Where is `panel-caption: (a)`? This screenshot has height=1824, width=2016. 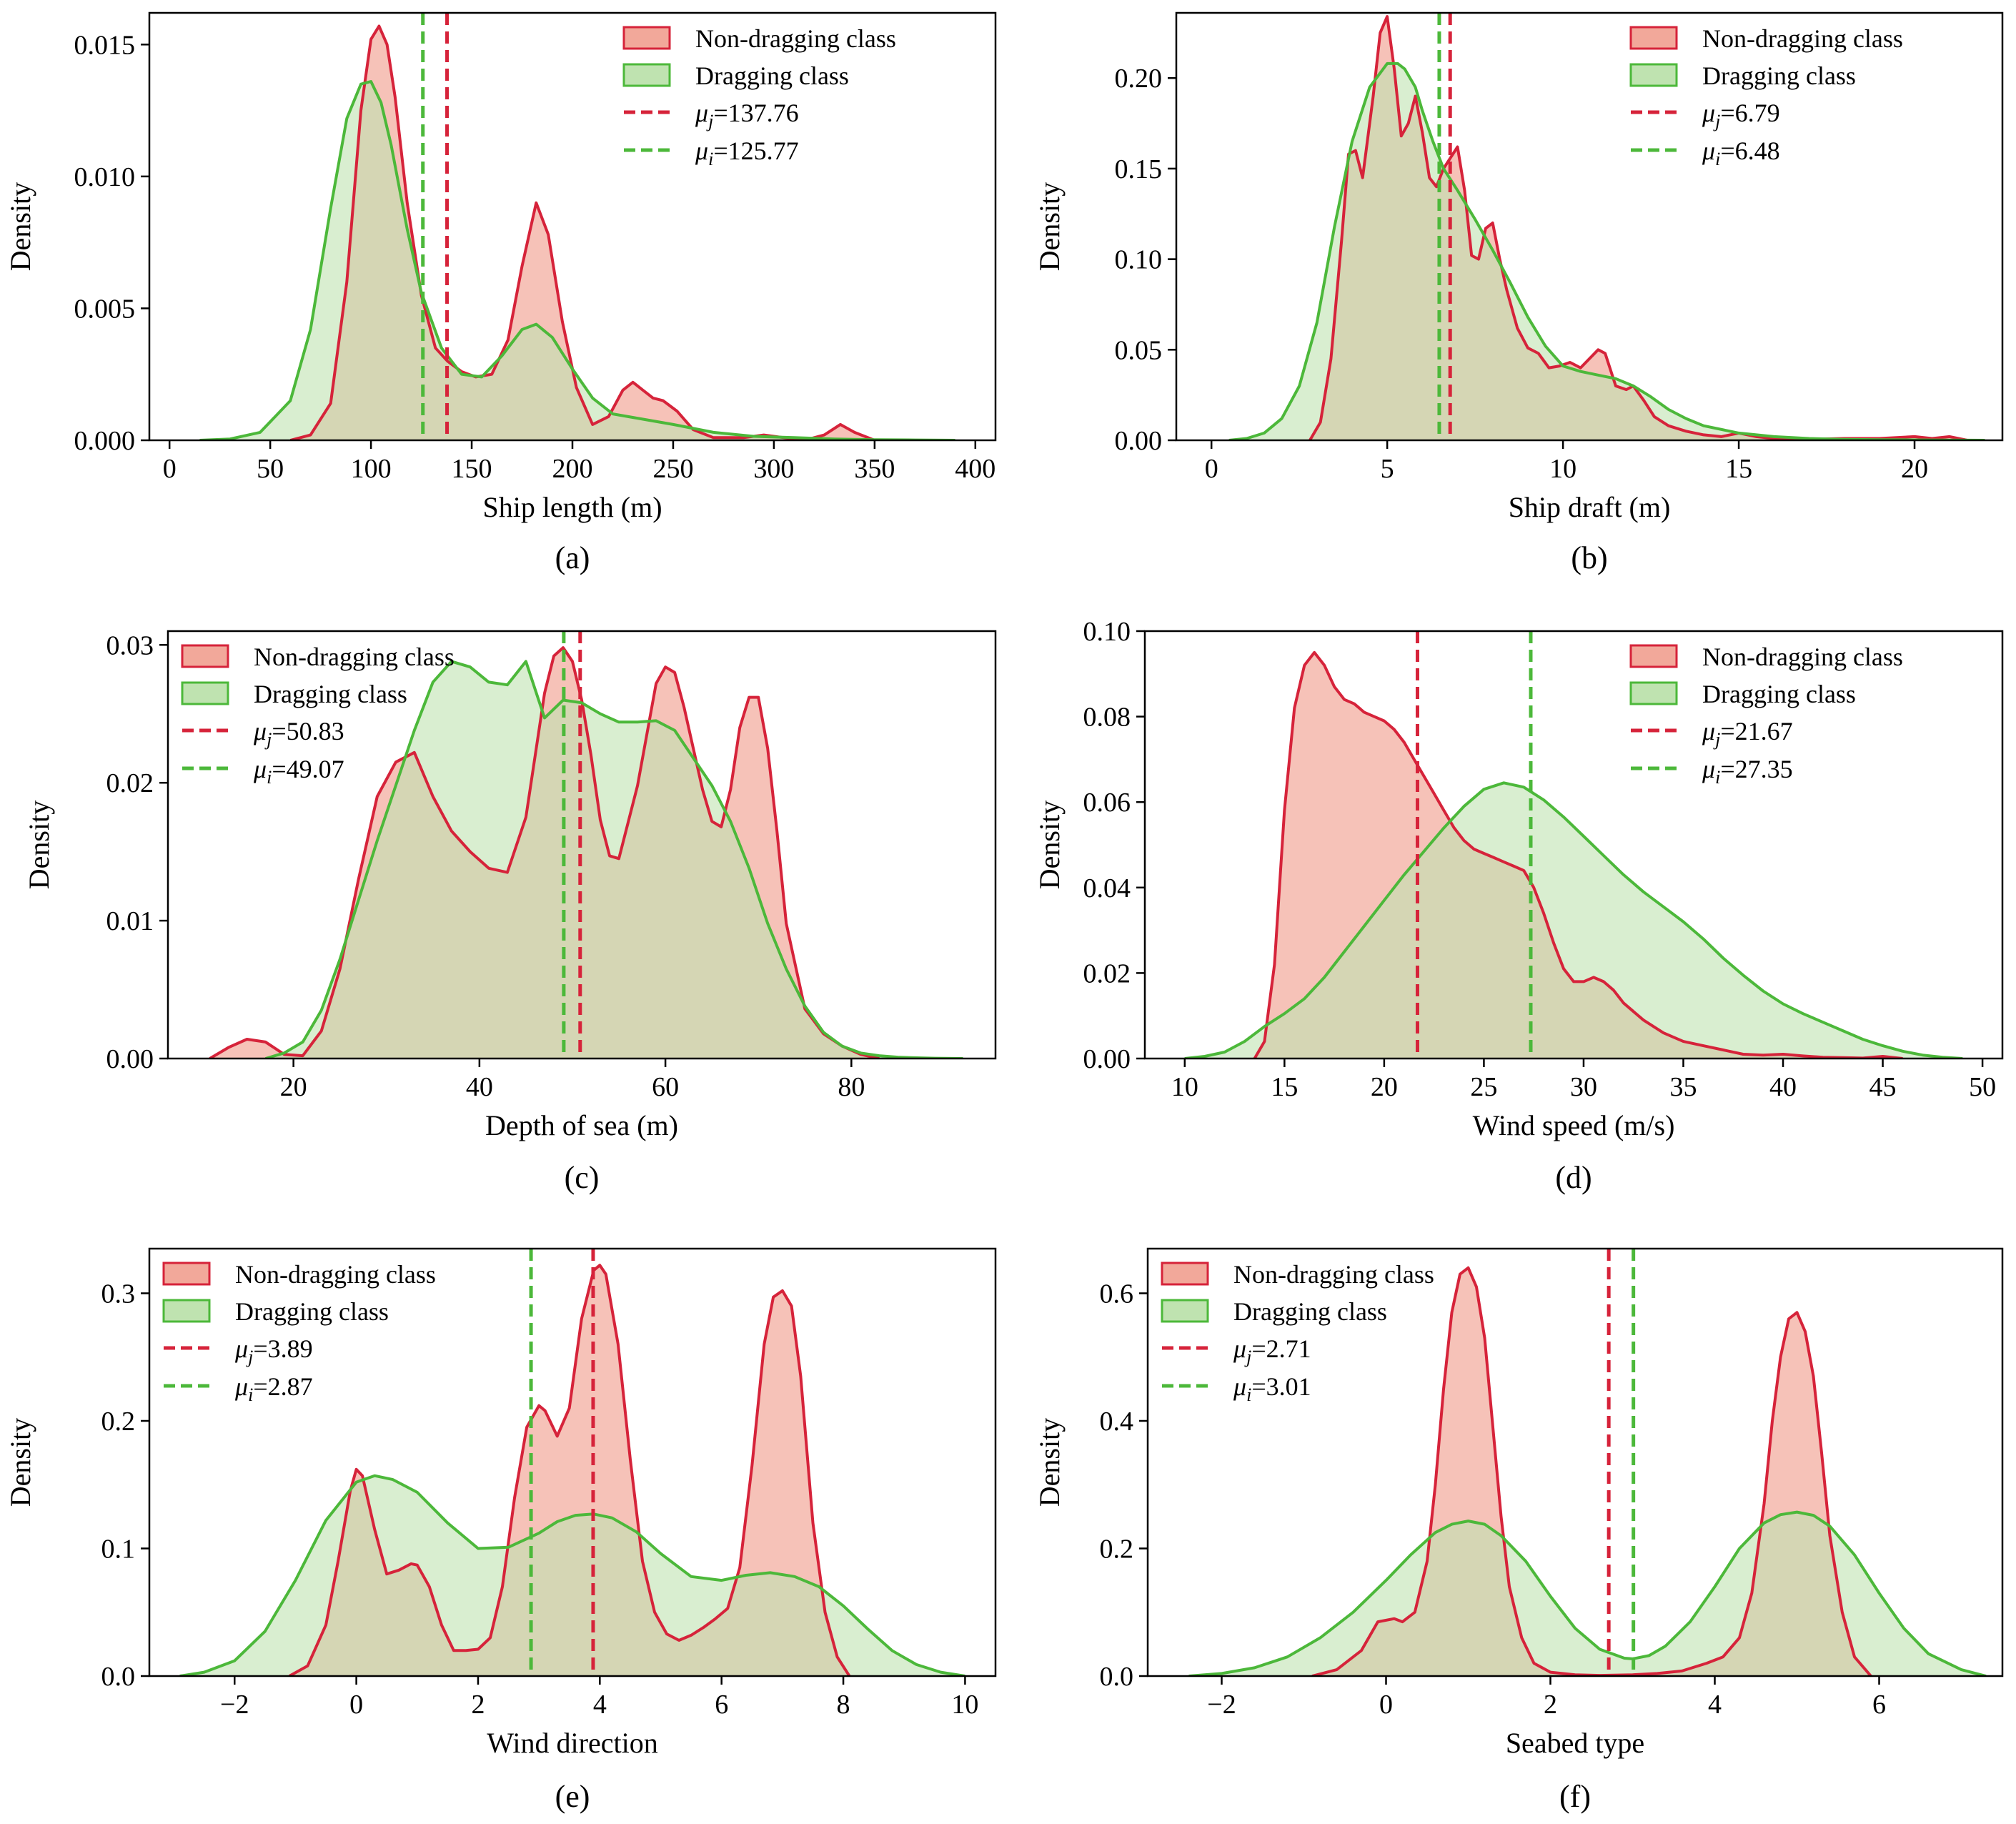 panel-caption: (a) is located at coordinates (572, 557).